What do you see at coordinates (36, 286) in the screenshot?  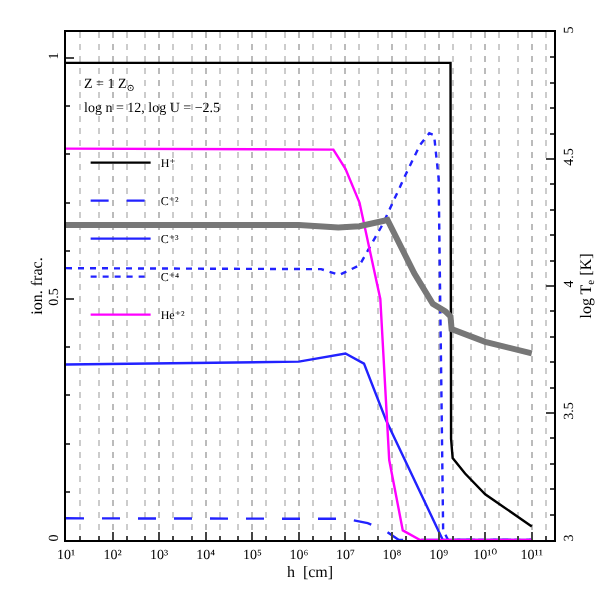 I see `y-axis-title: ion. frac.` at bounding box center [36, 286].